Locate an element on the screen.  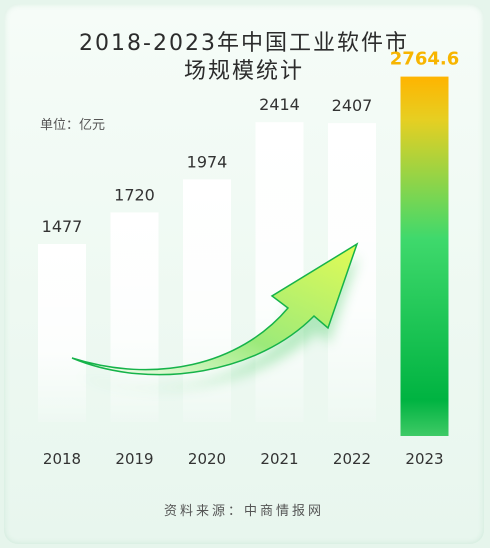
bar-2018 is located at coordinates (62, 332).